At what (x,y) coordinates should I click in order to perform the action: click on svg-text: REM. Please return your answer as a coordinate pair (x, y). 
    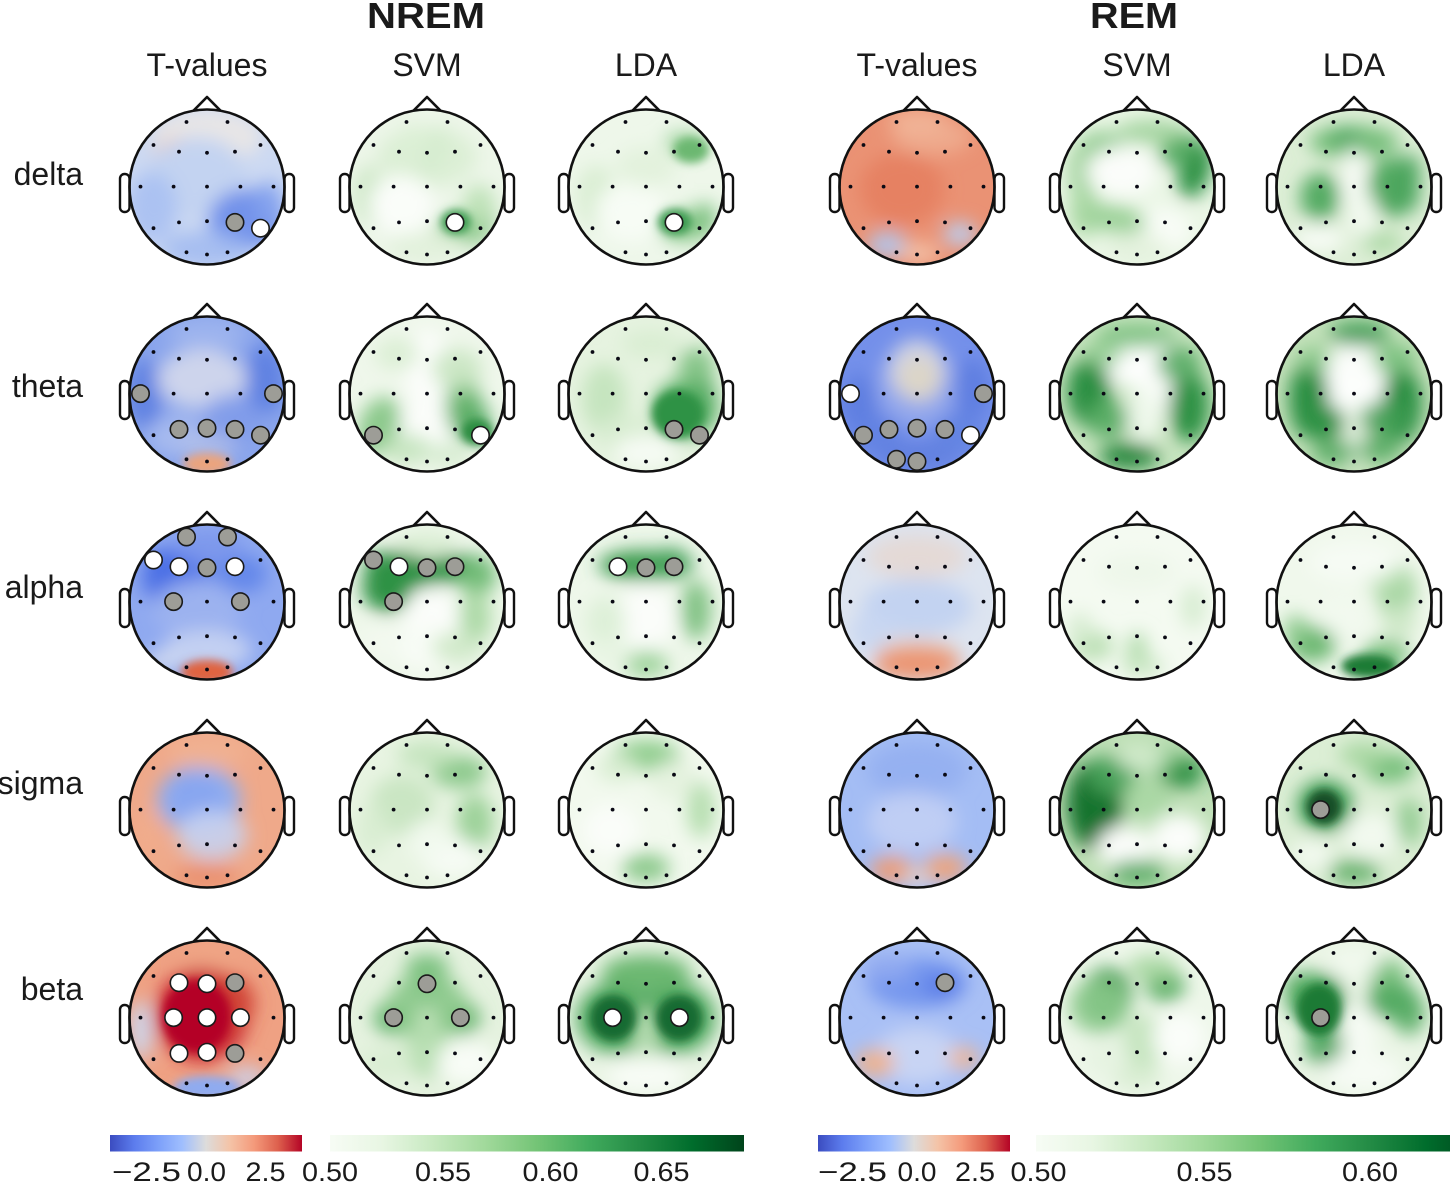
    Looking at the image, I should click on (1134, 18).